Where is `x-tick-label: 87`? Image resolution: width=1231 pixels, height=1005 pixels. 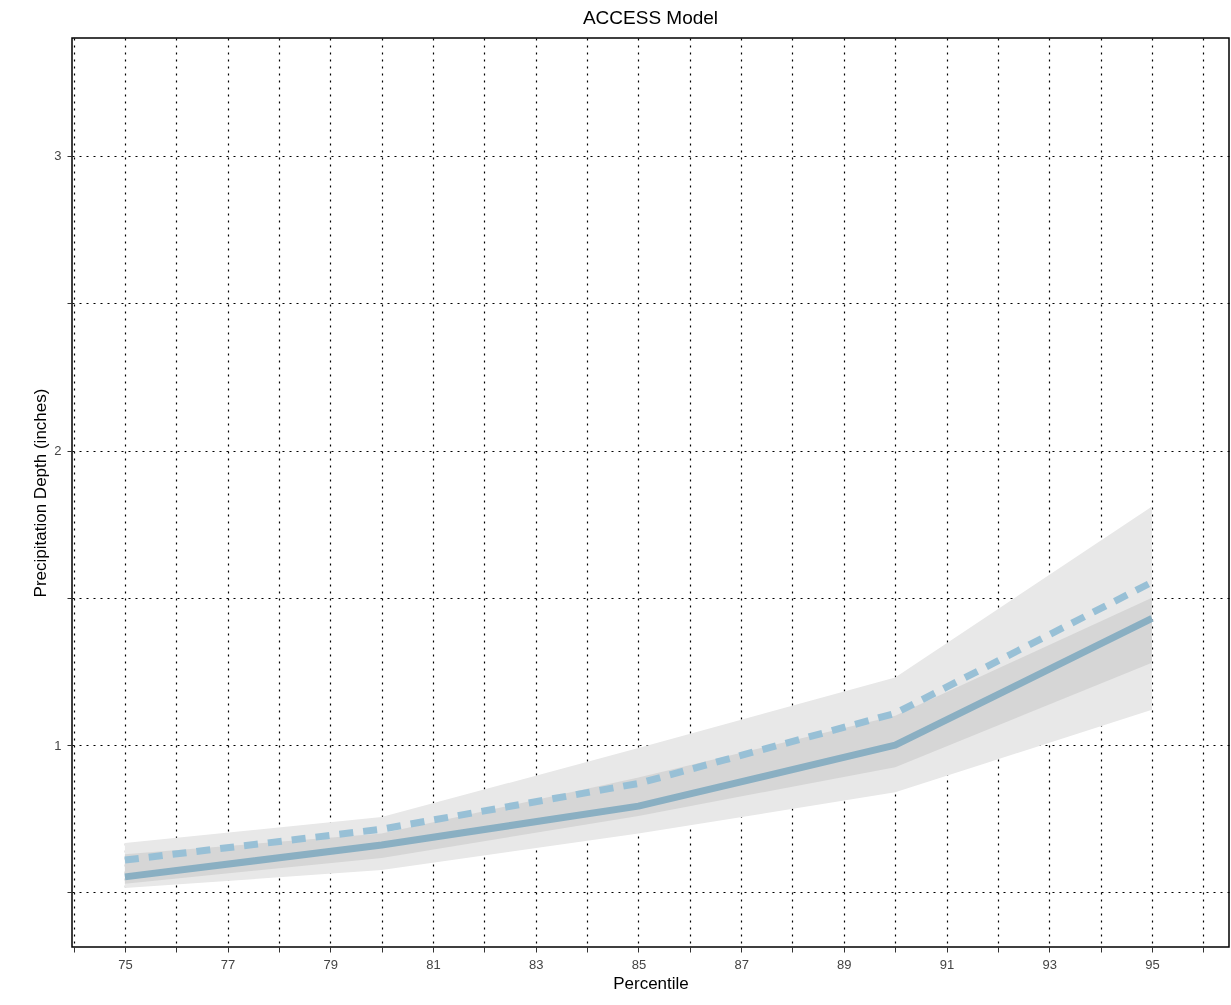 x-tick-label: 87 is located at coordinates (741, 964).